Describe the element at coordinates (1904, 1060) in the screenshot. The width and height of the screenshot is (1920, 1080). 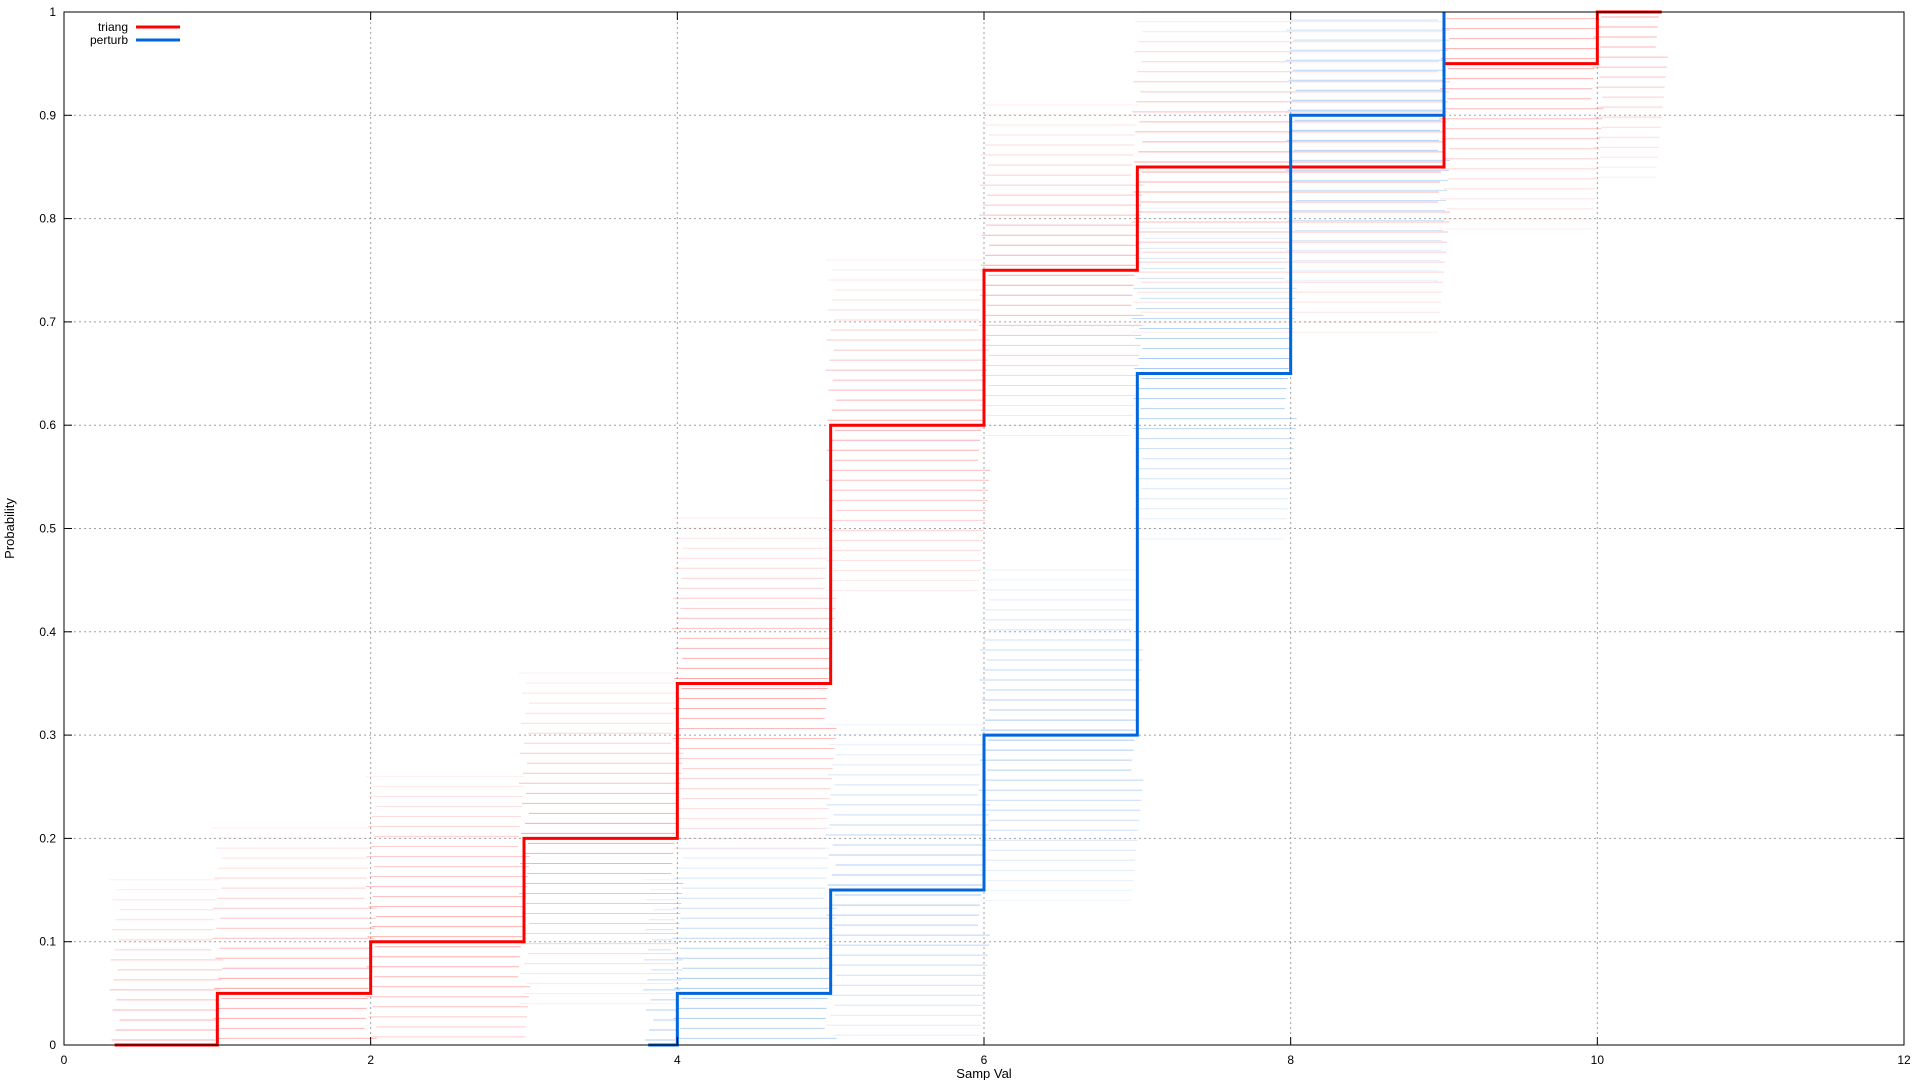
I see `x-tick-label: 12` at that location.